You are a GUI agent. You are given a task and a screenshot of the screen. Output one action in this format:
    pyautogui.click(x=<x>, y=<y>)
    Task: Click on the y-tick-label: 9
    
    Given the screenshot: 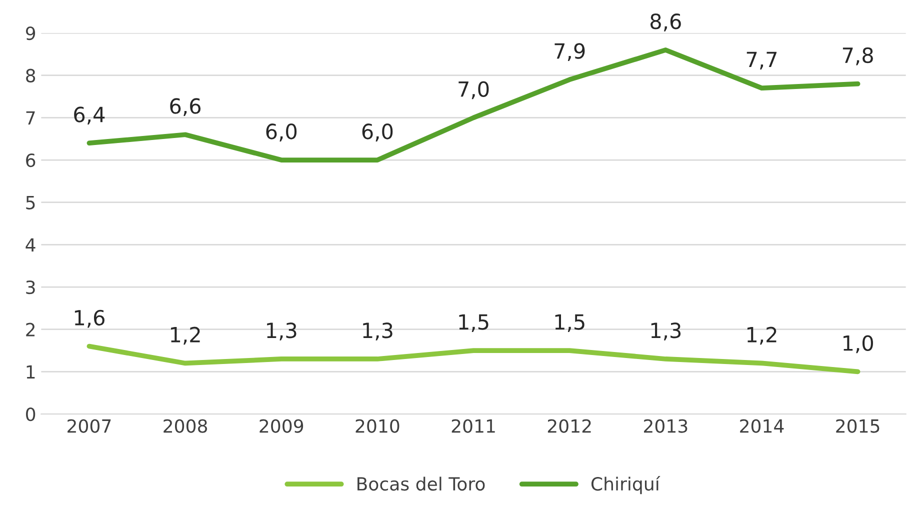 What is the action you would take?
    pyautogui.click(x=31, y=33)
    